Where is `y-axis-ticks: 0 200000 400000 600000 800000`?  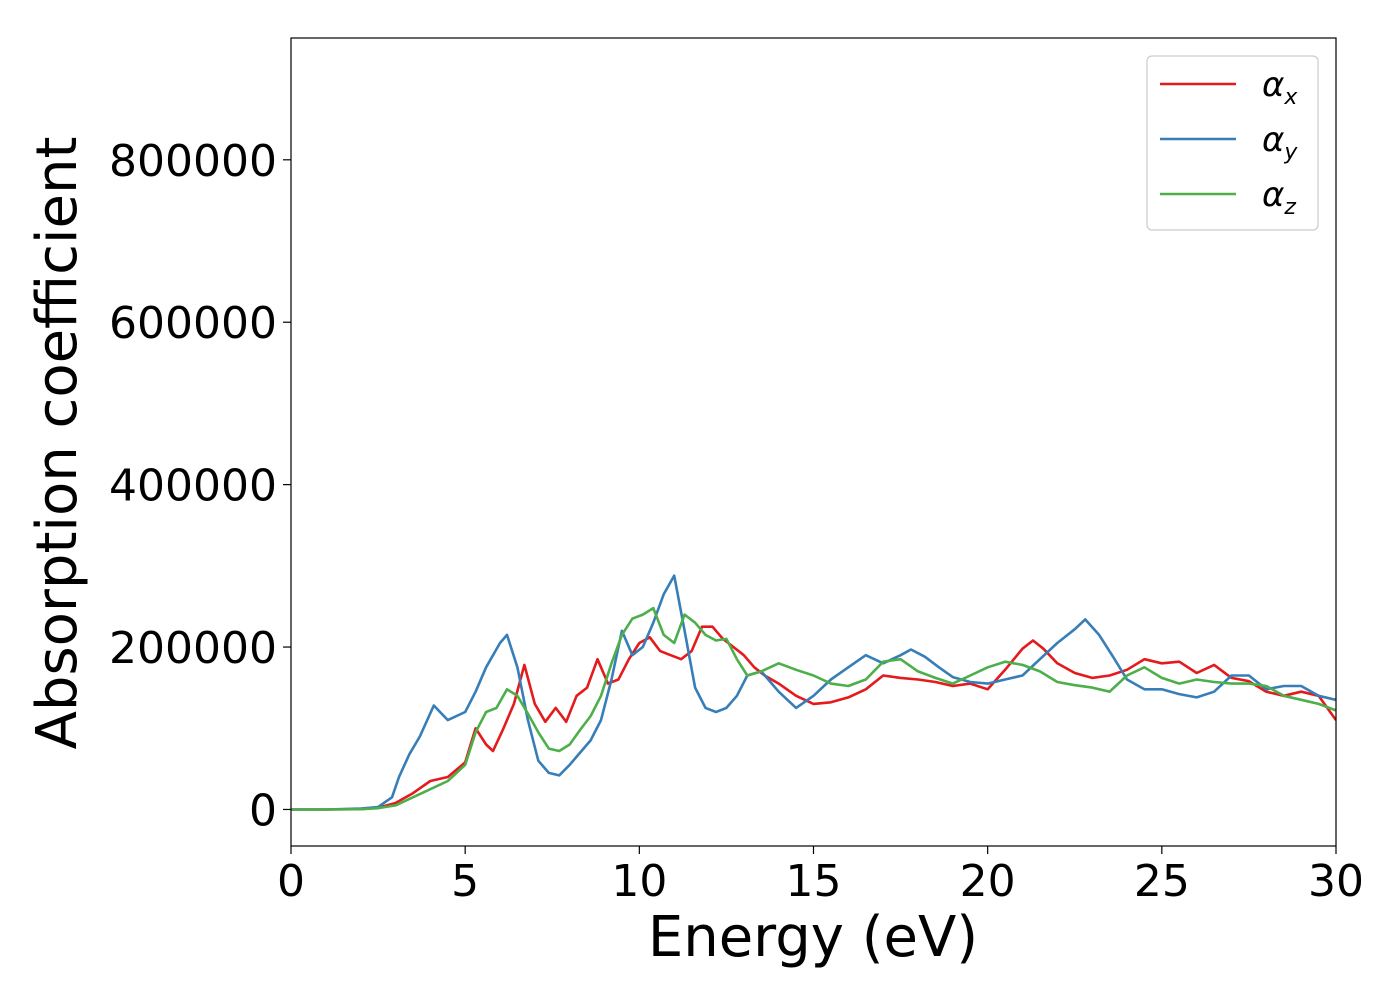
y-axis-ticks: 0 200000 400000 600000 800000 is located at coordinates (200, 486).